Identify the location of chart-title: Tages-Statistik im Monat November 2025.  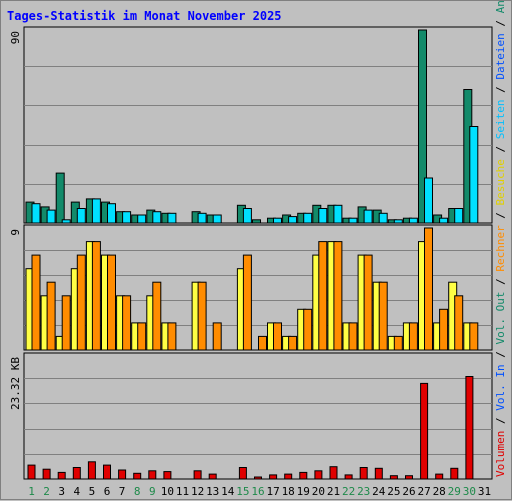
(144, 16).